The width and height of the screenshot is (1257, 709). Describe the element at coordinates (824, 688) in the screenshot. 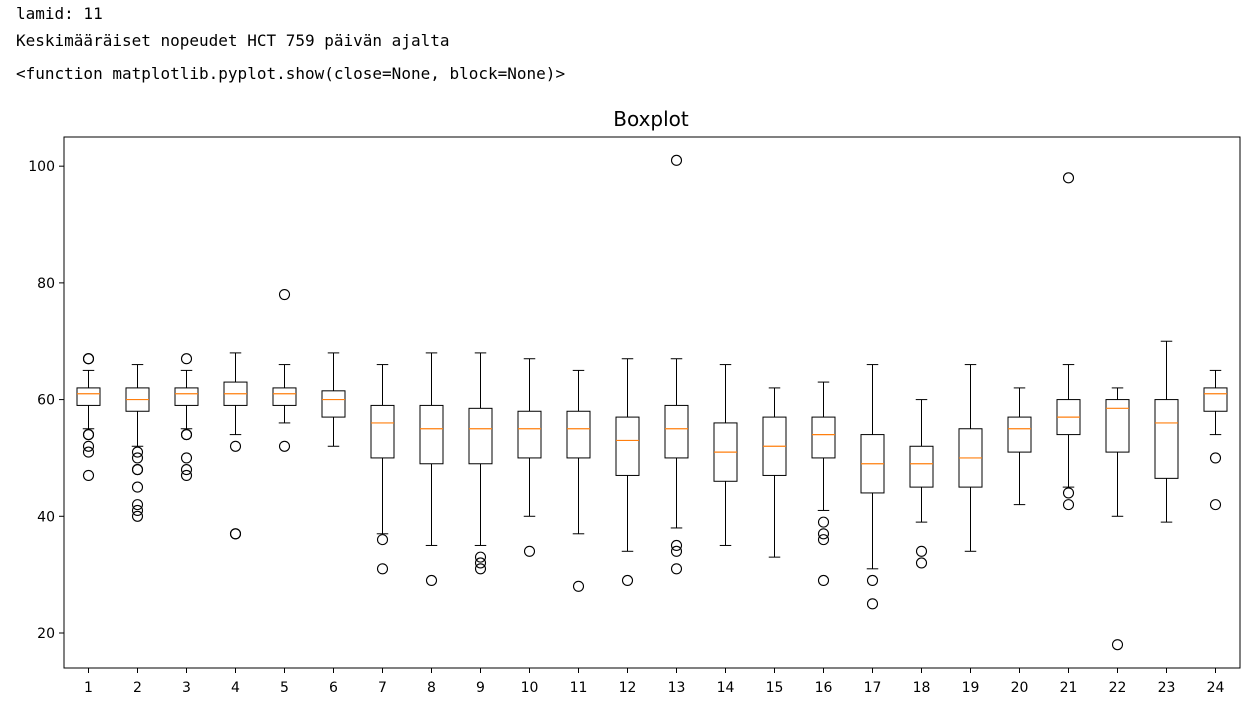

I see `x-tick-label: 16` at that location.